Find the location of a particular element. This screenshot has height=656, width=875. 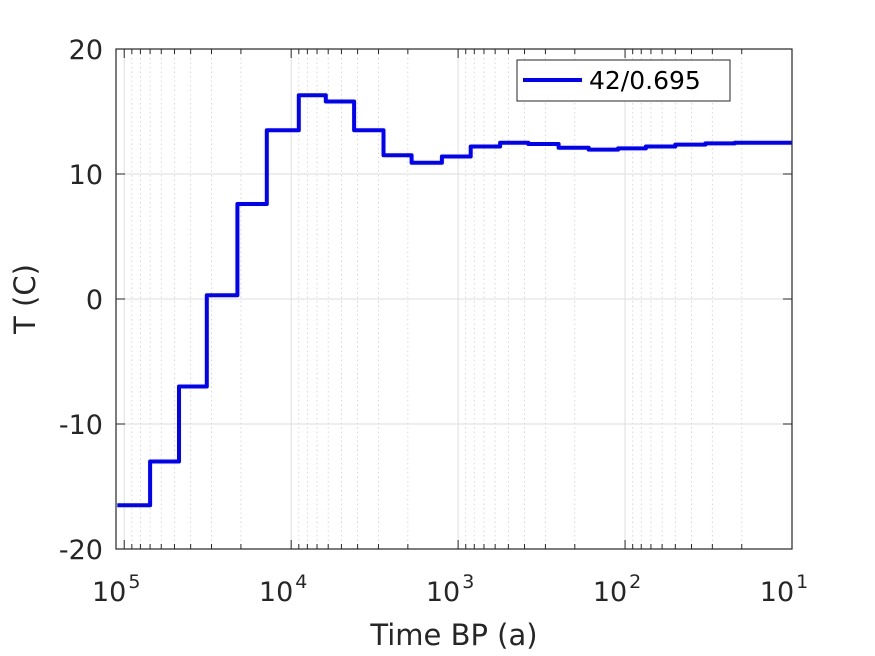

y-tick-label: 10 is located at coordinates (86, 175).